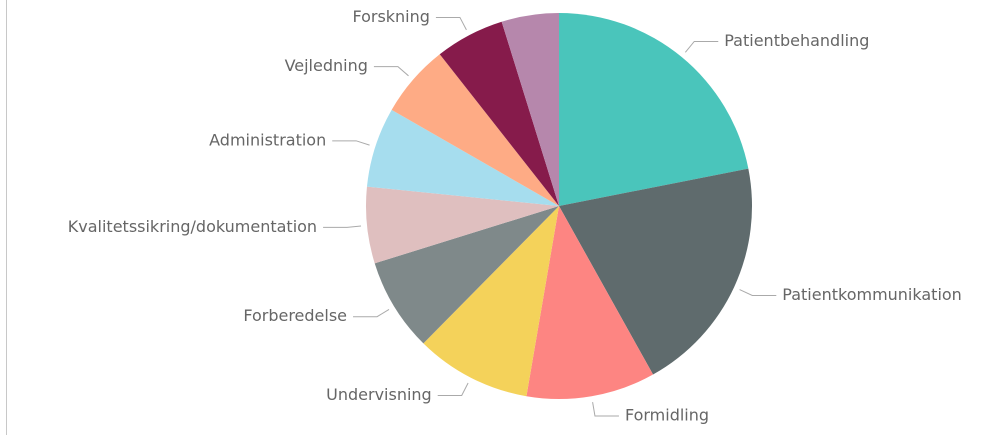 This screenshot has width=1002, height=435. I want to click on slice-label: Forskning, so click(390, 16).